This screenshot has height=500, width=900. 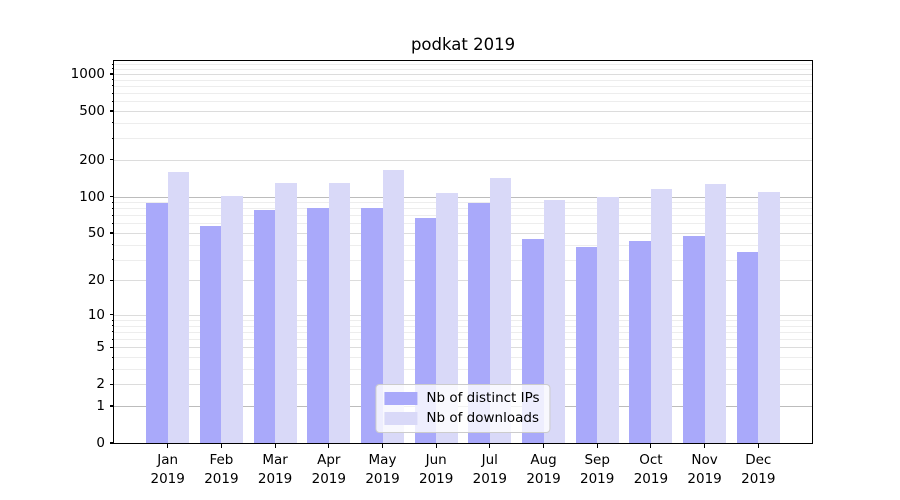 I want to click on x-tick-label-may: May 2019, so click(x=383, y=470).